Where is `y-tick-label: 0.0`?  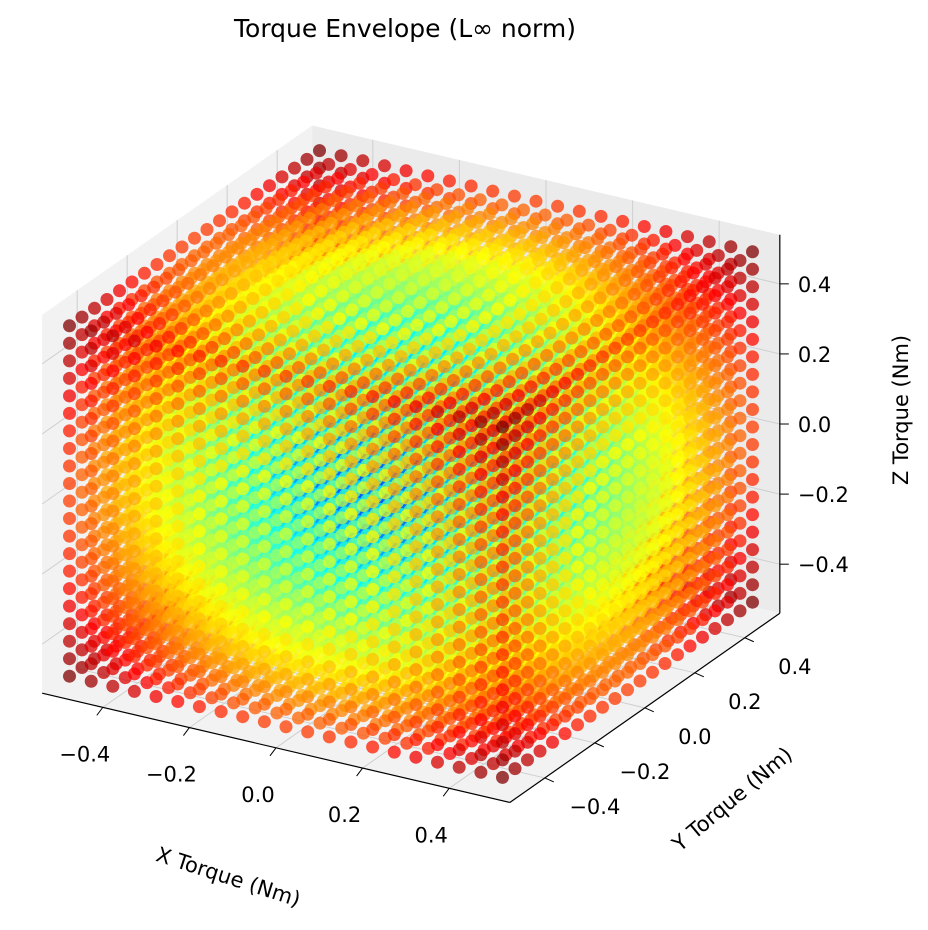
y-tick-label: 0.0 is located at coordinates (694, 737).